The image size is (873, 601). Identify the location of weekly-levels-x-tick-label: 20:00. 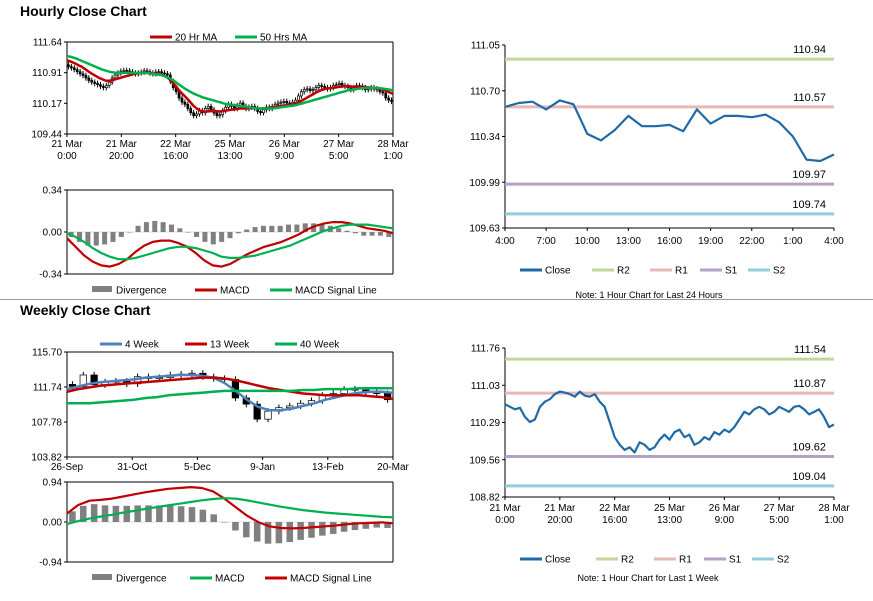
(559, 520).